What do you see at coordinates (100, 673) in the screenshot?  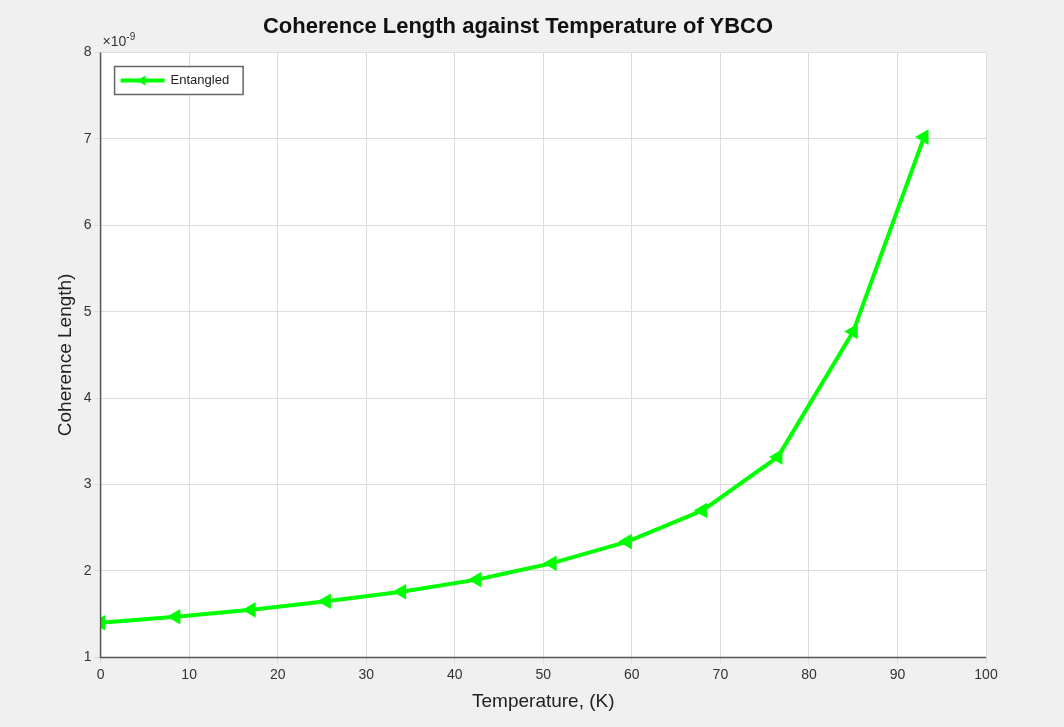 I see `x-tick-label: 0` at bounding box center [100, 673].